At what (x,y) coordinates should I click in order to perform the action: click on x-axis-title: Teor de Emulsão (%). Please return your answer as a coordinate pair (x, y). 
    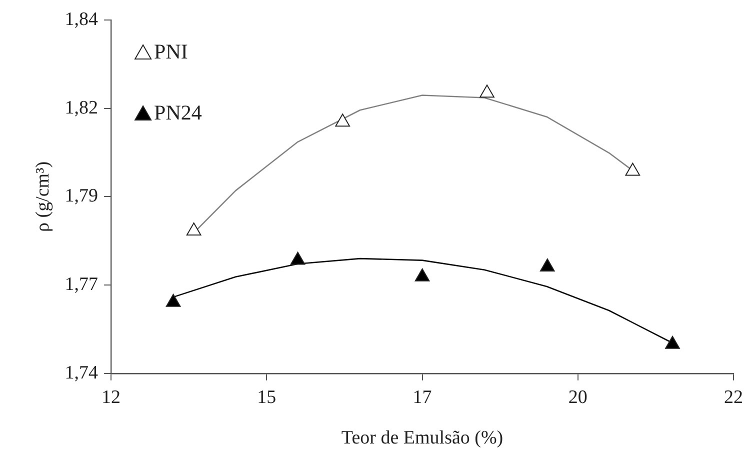
    Looking at the image, I should click on (422, 438).